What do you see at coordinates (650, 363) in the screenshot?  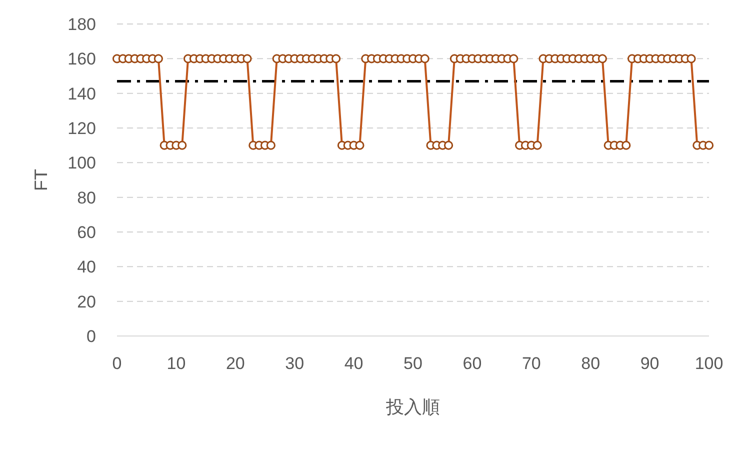 I see `x-tick-label: 90` at bounding box center [650, 363].